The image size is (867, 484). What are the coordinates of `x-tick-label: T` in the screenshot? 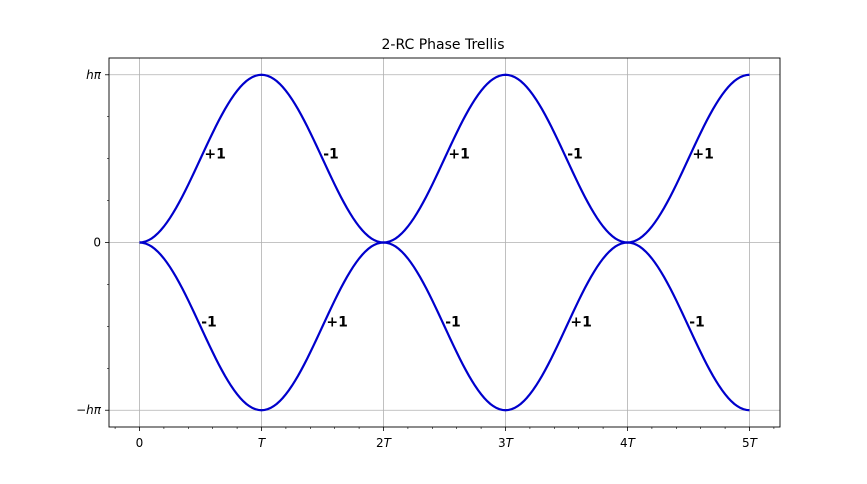 It's located at (262, 443).